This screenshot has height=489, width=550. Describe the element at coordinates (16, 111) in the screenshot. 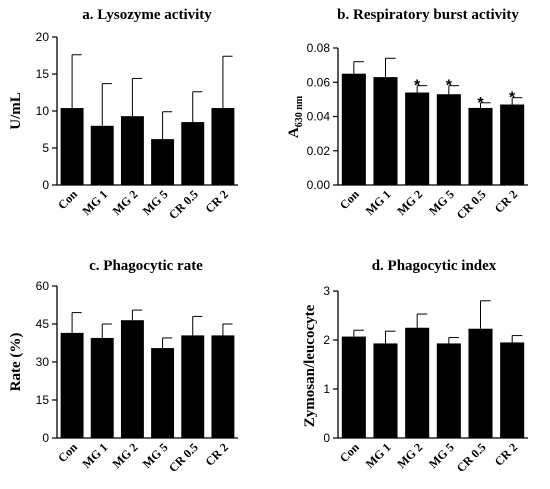

I see `y-axis-label: U/mL` at that location.